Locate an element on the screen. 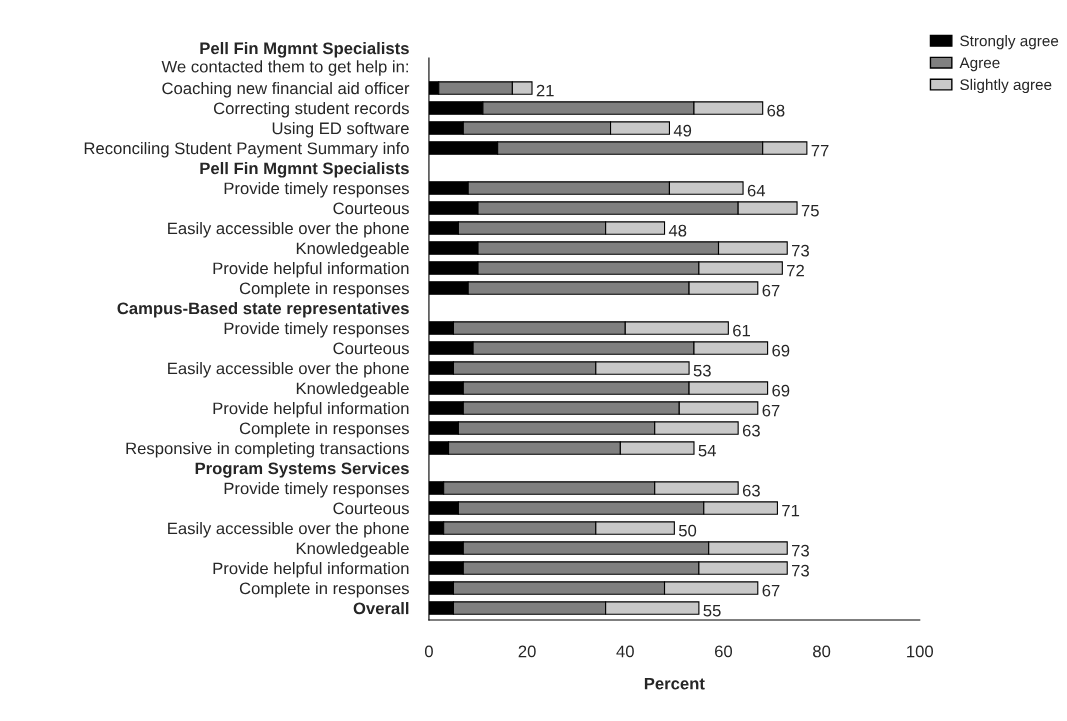 Image resolution: width=1067 pixels, height=721 pixels. total-label: 49 is located at coordinates (682, 130).